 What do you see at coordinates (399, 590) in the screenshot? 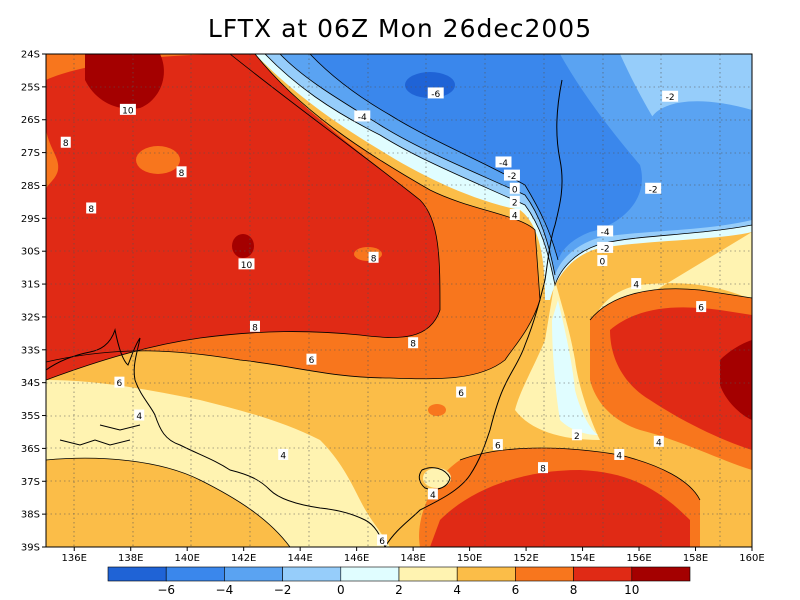
I see `colorbar-tick-label: 2` at bounding box center [399, 590].